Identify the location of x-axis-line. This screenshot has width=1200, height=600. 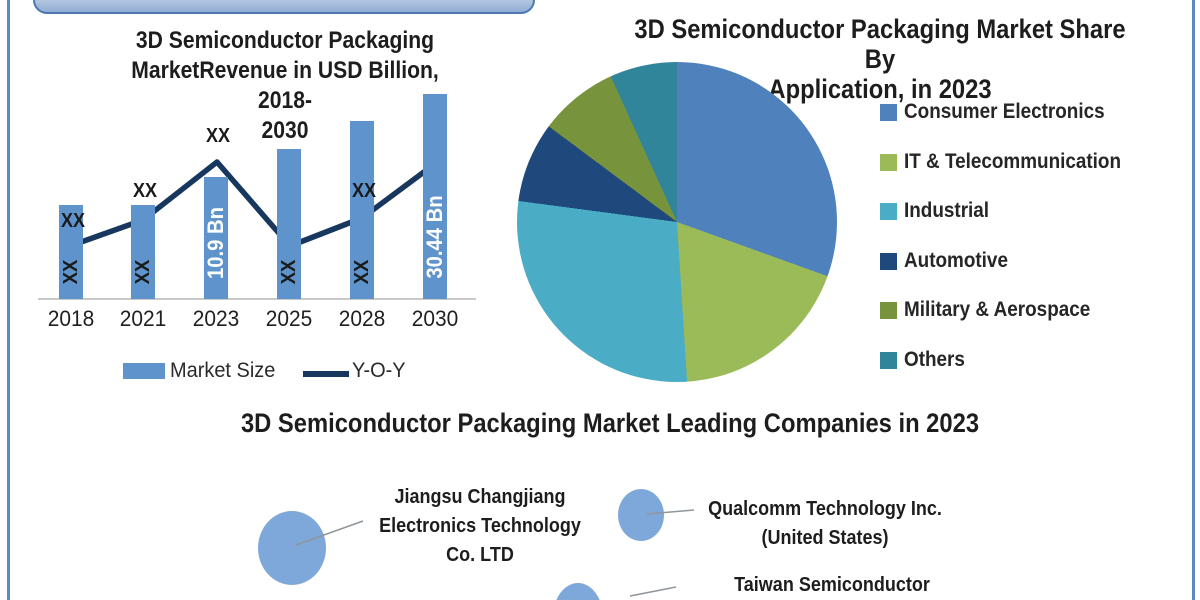
(257, 299).